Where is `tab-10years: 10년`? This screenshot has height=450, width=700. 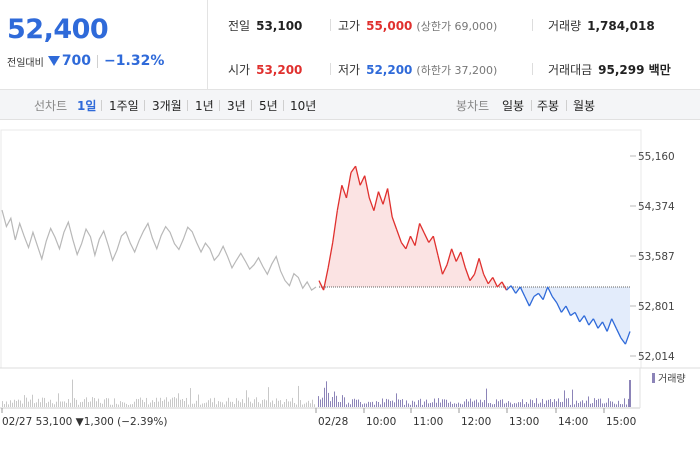
tab-10years: 10년 is located at coordinates (303, 106).